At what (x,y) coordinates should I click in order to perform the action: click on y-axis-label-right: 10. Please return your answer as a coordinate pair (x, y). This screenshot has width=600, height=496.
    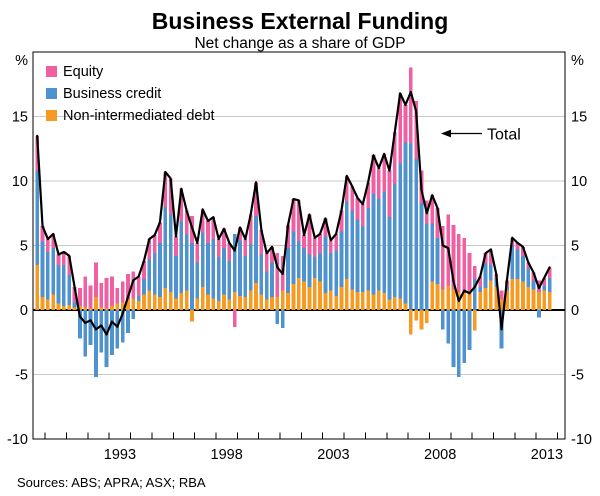
    Looking at the image, I should click on (579, 182).